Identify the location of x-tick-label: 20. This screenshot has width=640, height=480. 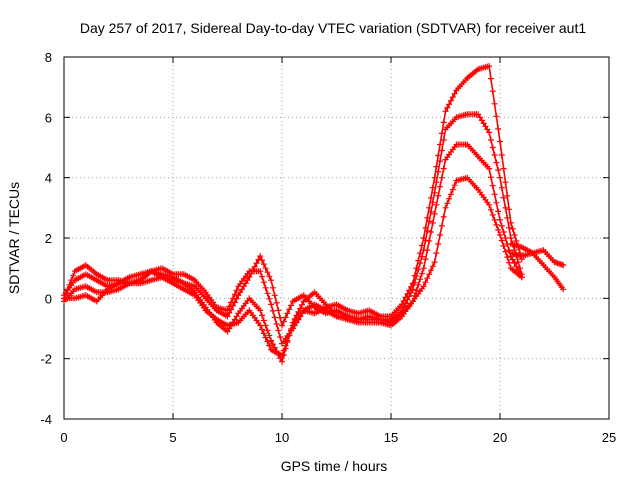
(500, 437).